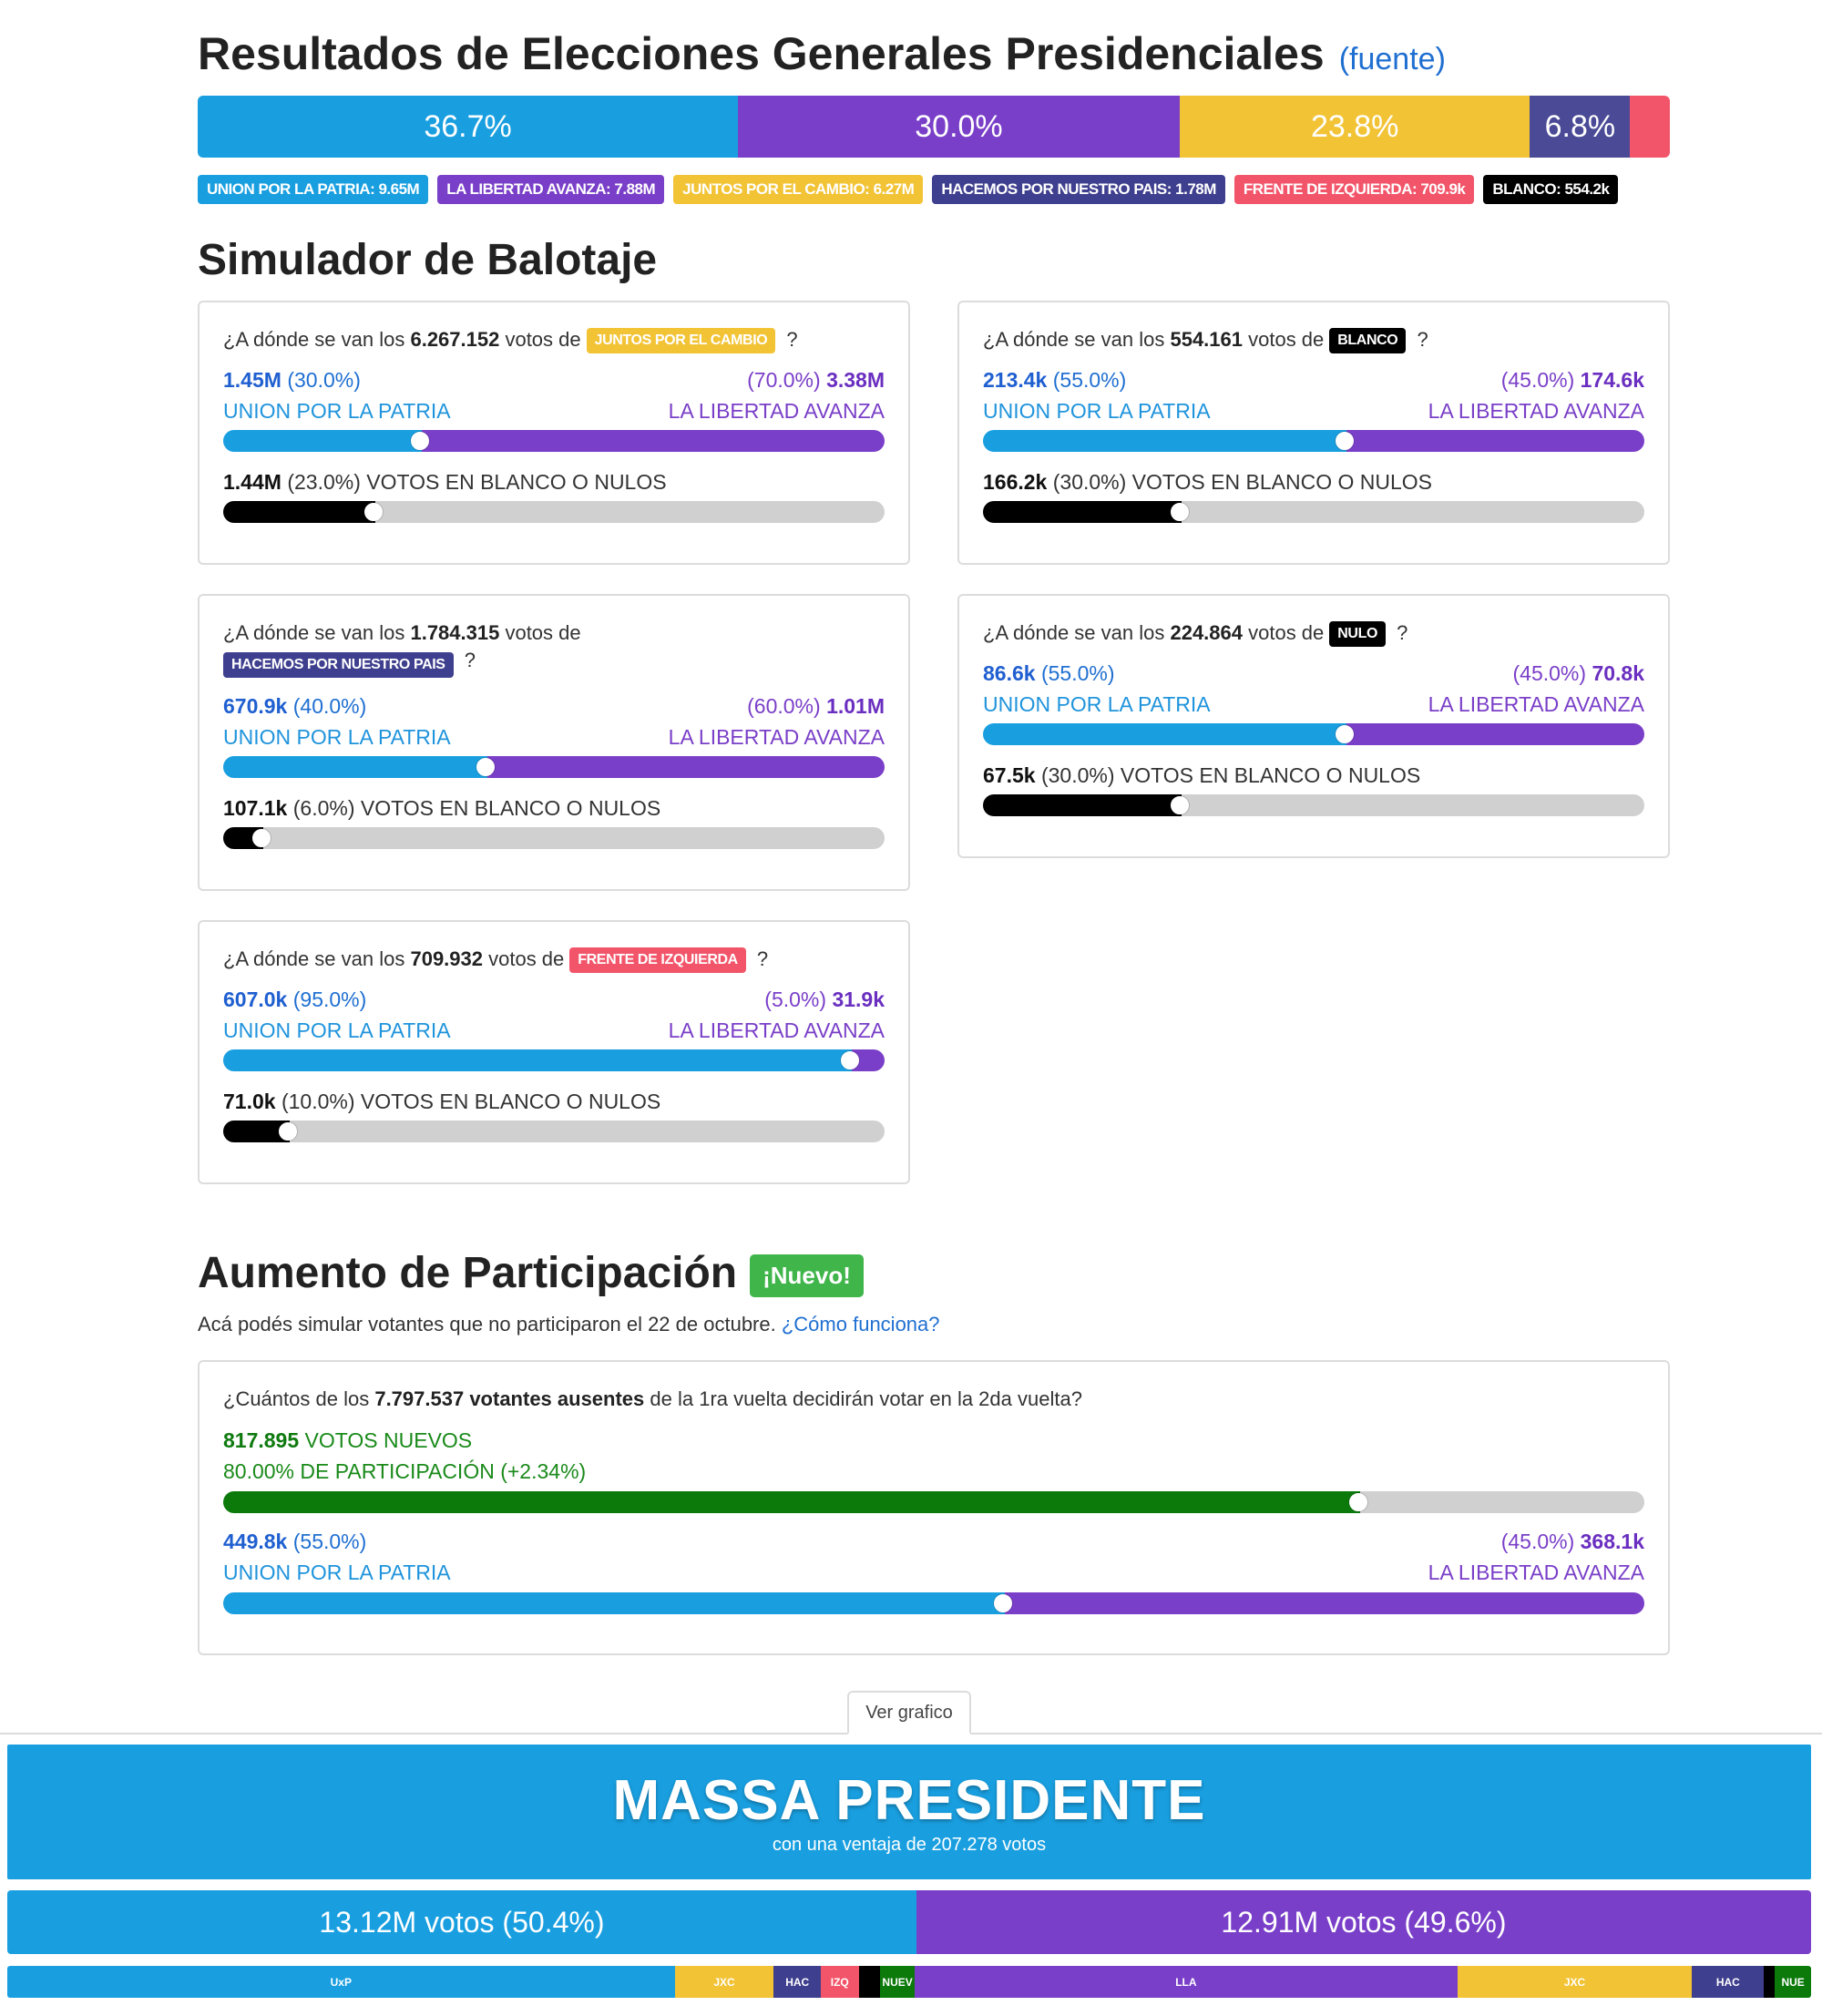  I want to click on participation-heading: Aumento de Participación ¡Nuevo!, so click(531, 1273).